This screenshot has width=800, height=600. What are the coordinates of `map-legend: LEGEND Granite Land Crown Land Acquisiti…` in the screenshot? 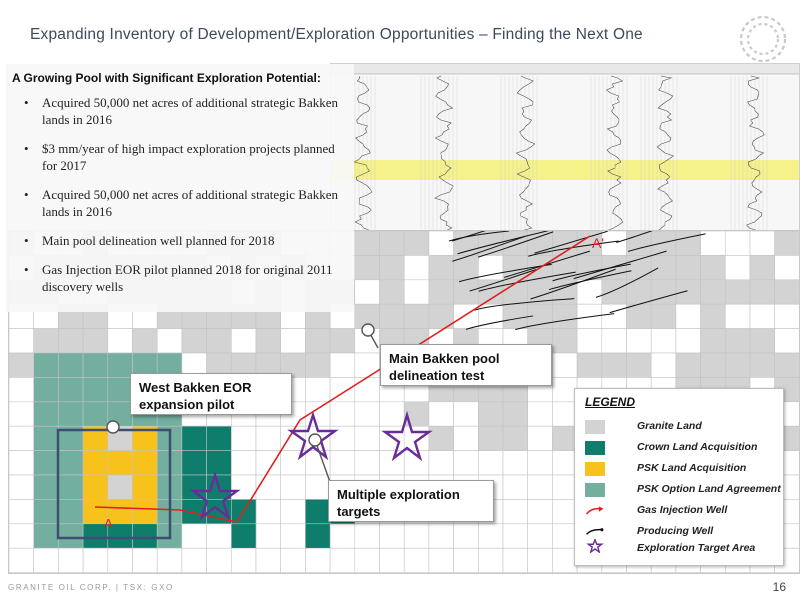 It's located at (679, 477).